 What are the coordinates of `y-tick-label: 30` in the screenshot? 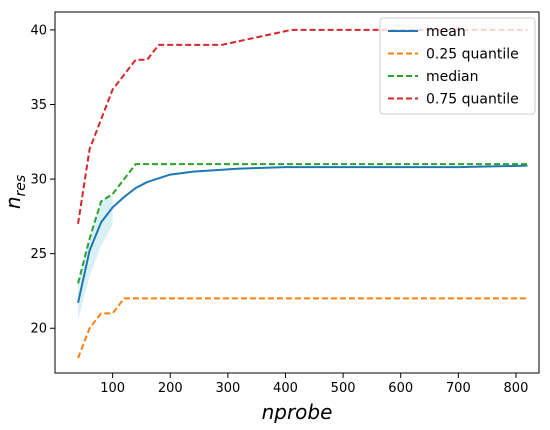 It's located at (38, 180).